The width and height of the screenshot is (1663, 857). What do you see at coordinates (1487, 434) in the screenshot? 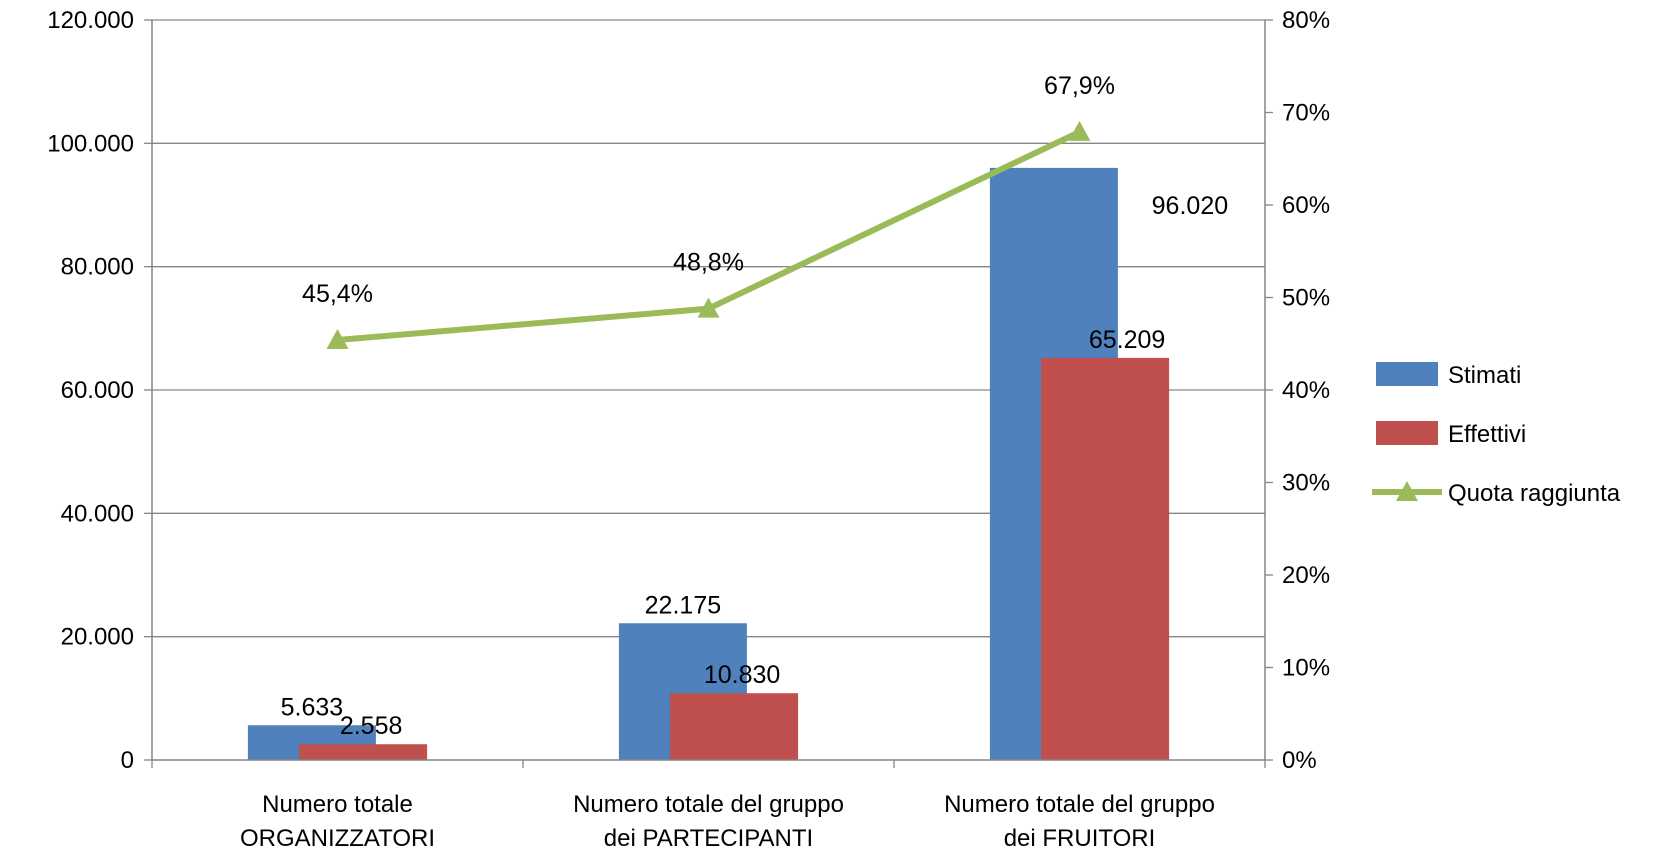
I see `legend-label: Effettivi` at bounding box center [1487, 434].